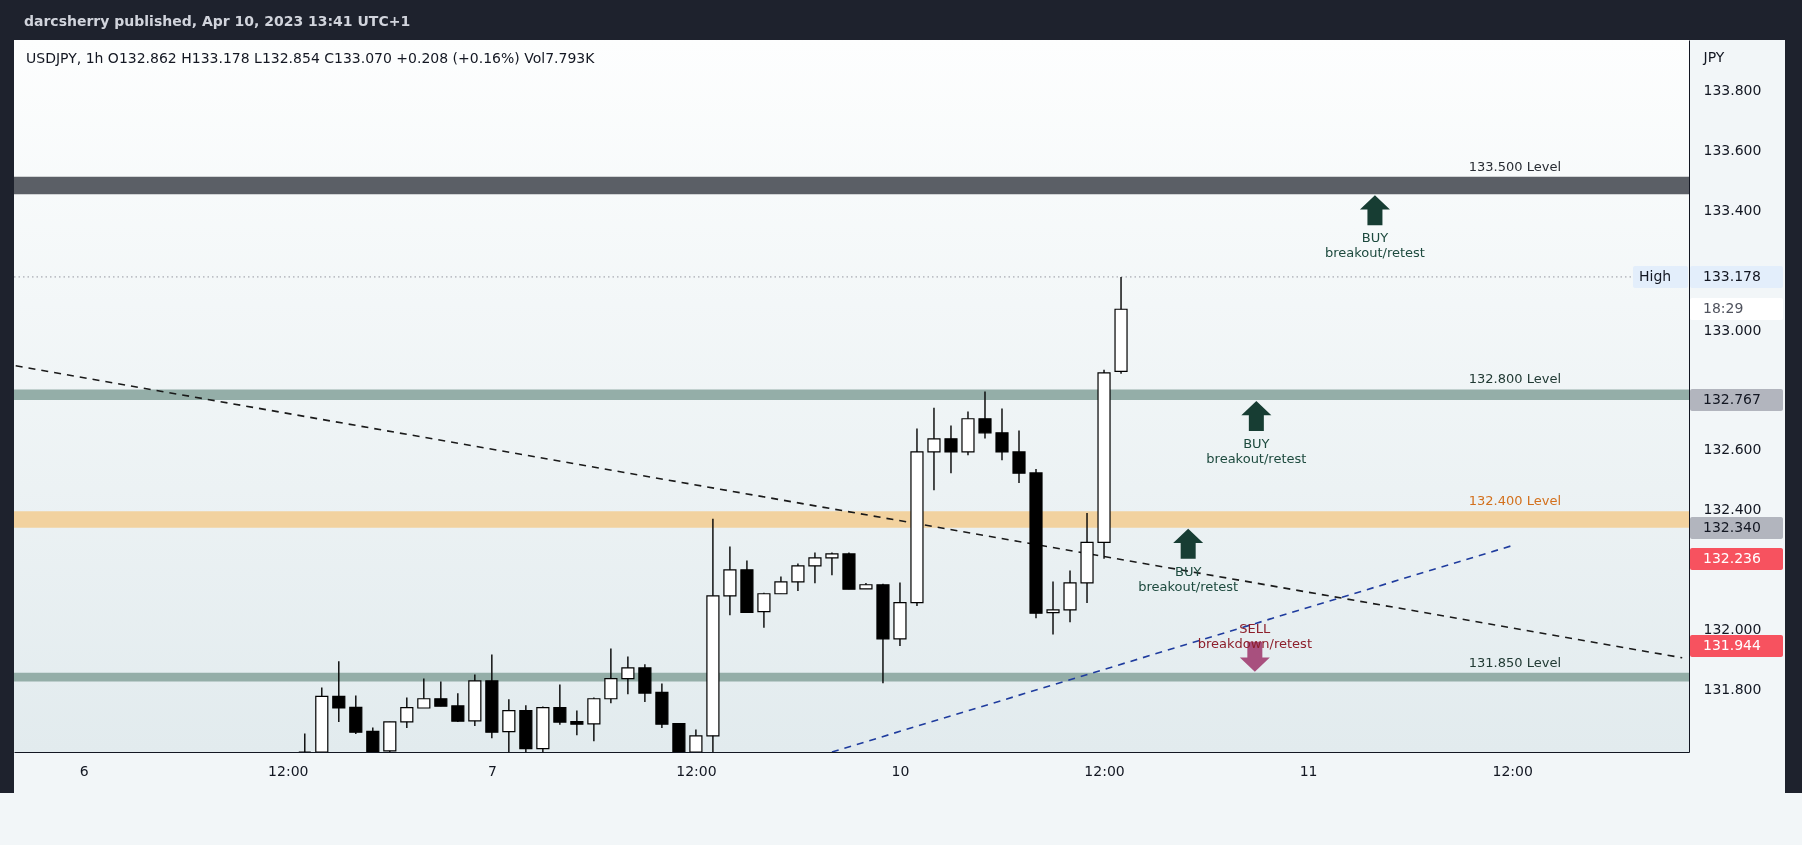 The height and width of the screenshot is (845, 1802). I want to click on band-label: 133.500 Level, so click(1514, 166).